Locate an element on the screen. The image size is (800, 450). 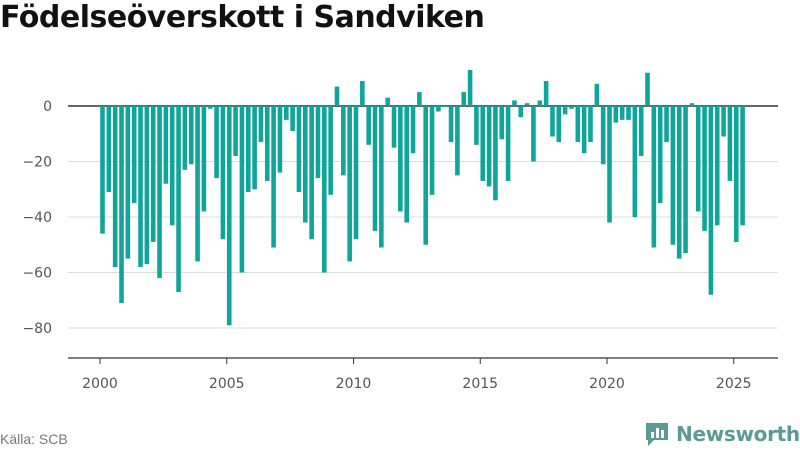
newsworthy-logo: Newsworthy is located at coordinates (722, 434).